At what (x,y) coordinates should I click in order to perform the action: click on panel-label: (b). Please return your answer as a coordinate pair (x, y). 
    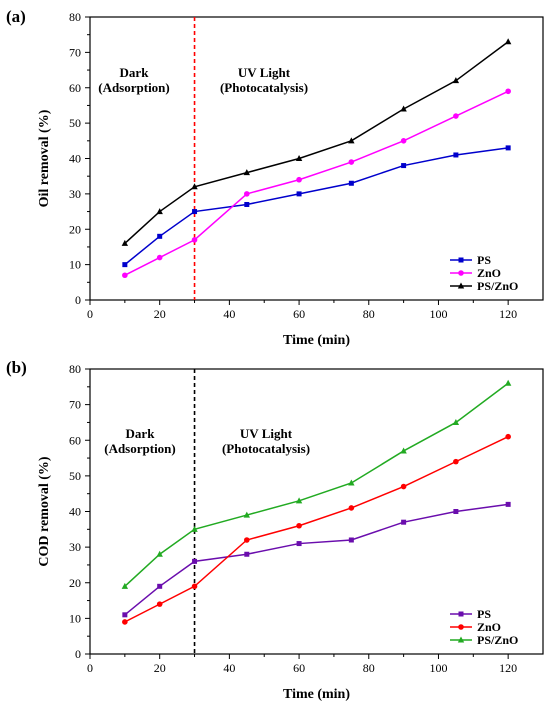
    Looking at the image, I should click on (16, 367).